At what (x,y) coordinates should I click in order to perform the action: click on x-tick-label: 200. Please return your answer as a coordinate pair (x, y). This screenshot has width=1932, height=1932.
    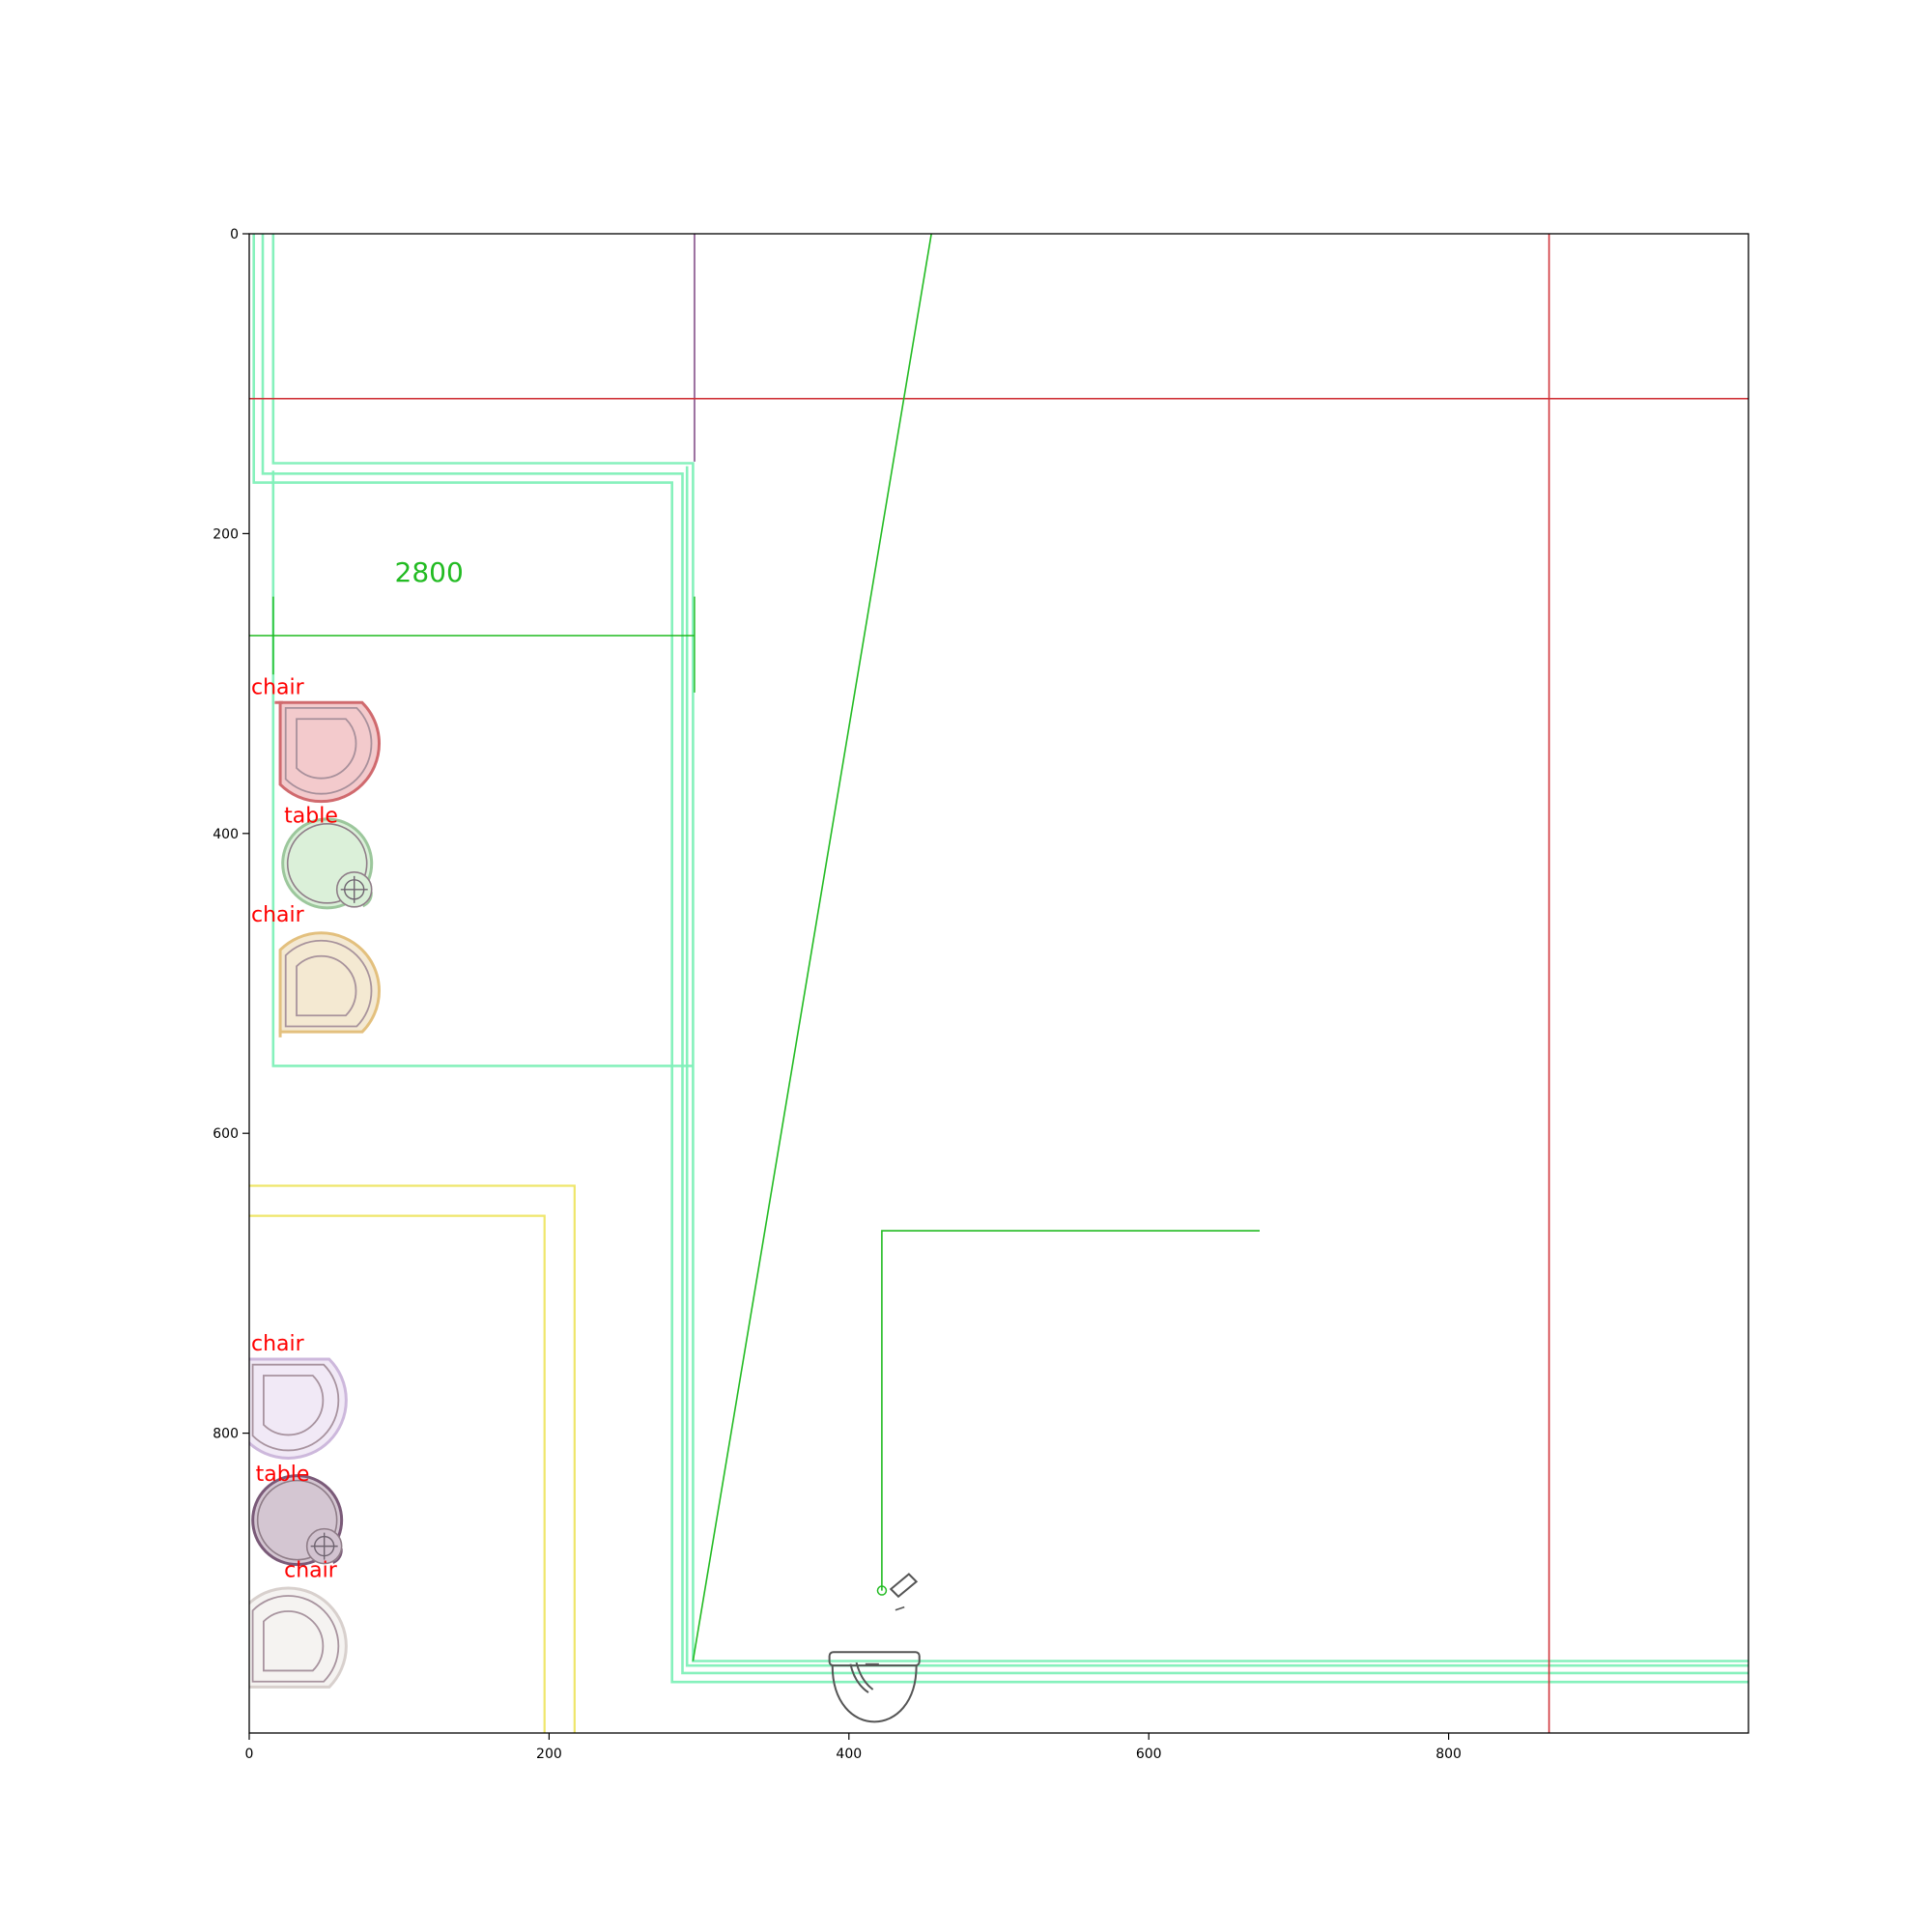
    Looking at the image, I should click on (549, 1754).